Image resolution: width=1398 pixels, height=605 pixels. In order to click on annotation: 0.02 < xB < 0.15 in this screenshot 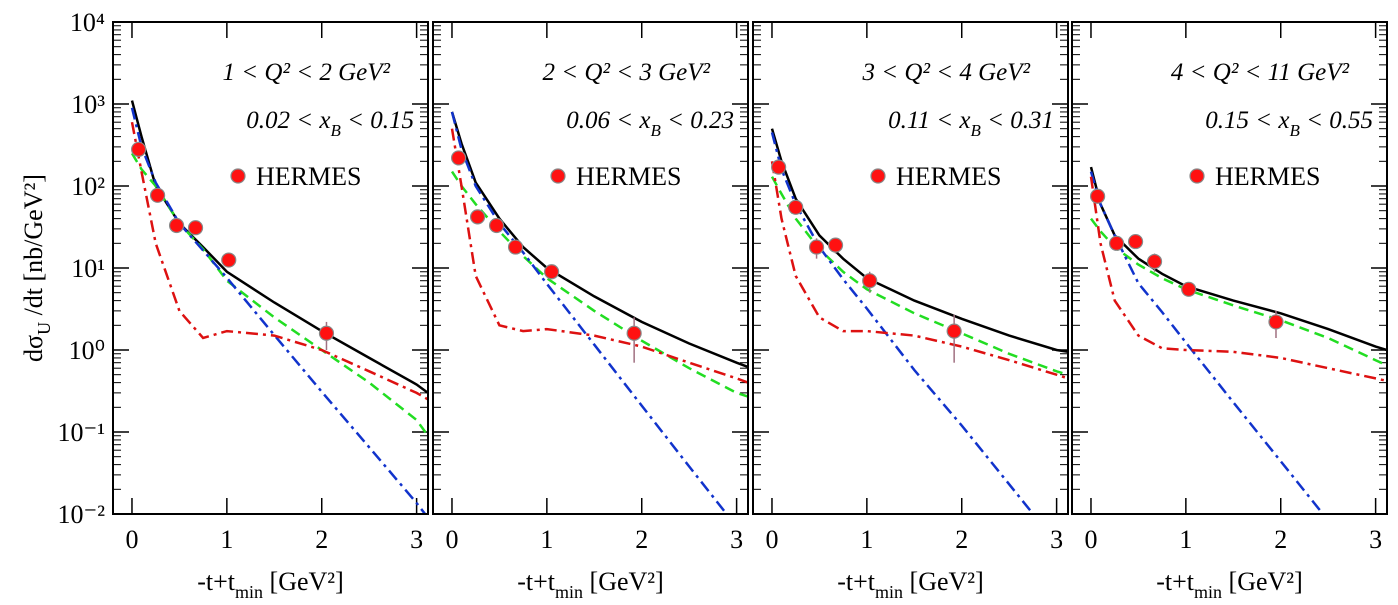, I will do `click(330, 123)`.